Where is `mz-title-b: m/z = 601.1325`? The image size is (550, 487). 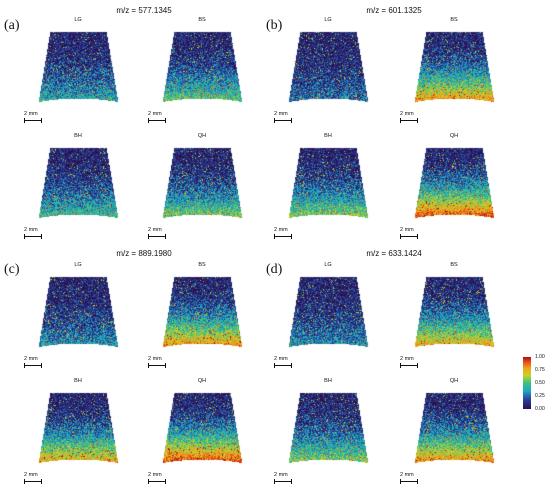
mz-title-b: m/z = 601.1325 is located at coordinates (394, 10).